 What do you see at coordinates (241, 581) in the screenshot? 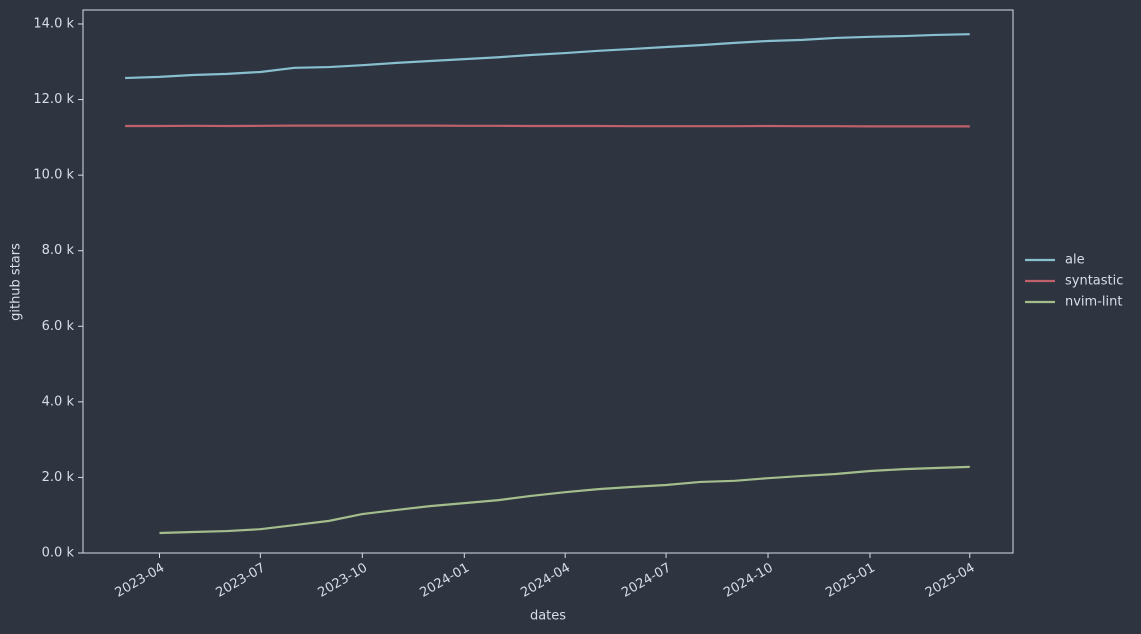
I see `x-tick-label: 2023-07` at bounding box center [241, 581].